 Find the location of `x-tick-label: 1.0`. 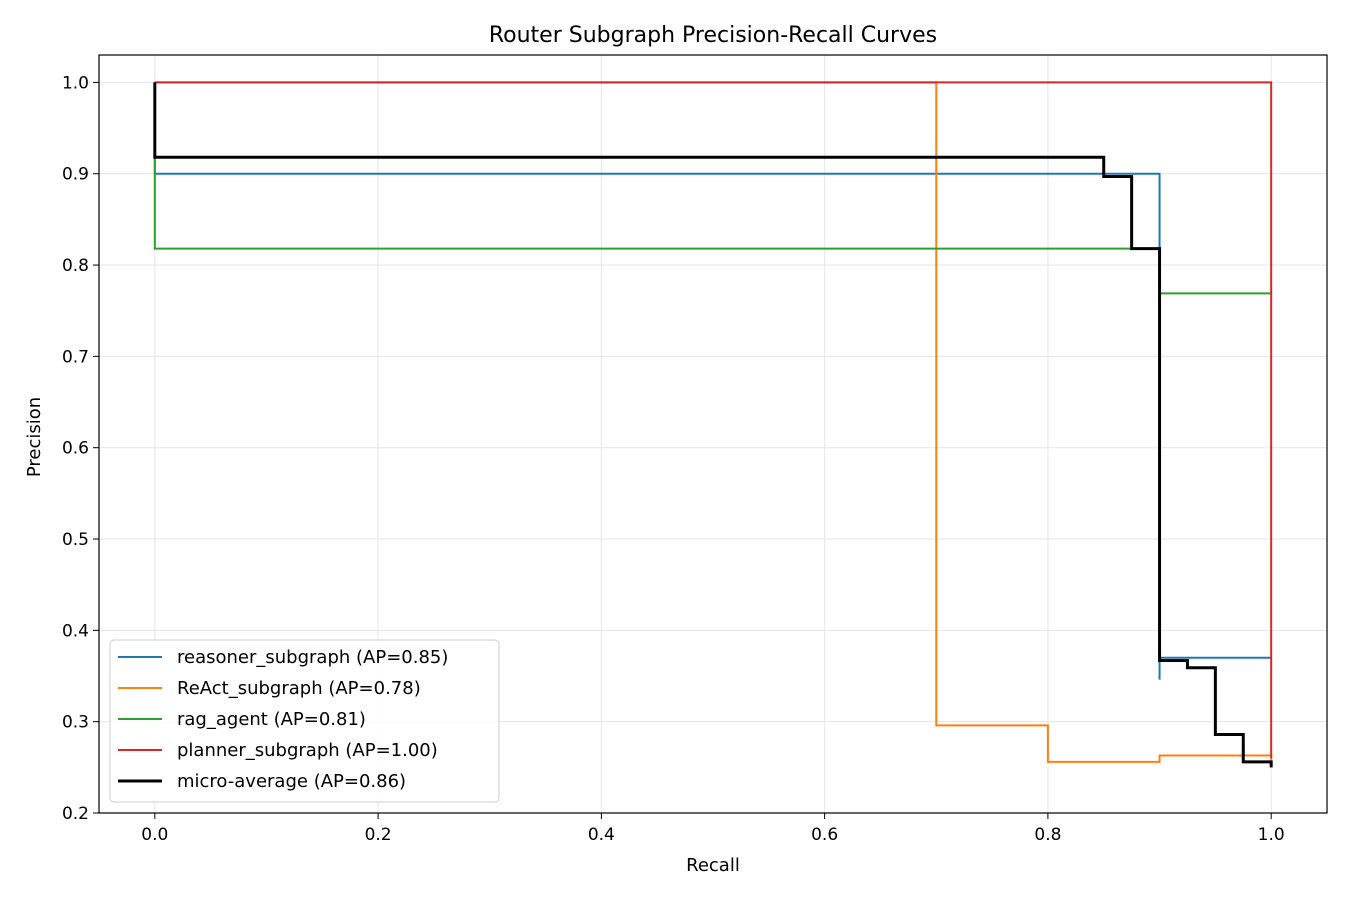

x-tick-label: 1.0 is located at coordinates (1271, 835).